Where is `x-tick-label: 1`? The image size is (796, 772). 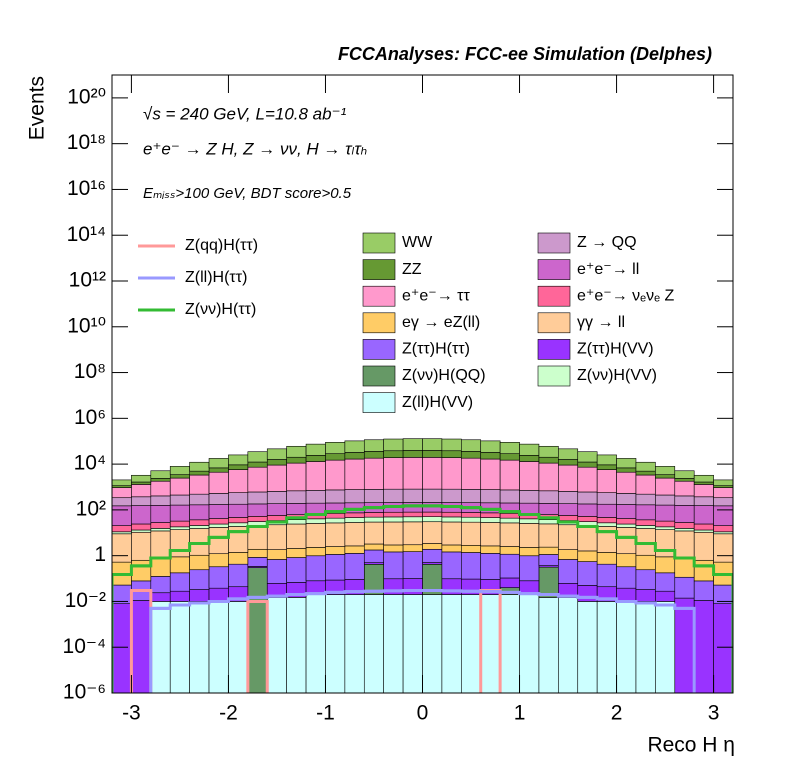
x-tick-label: 1 is located at coordinates (520, 713).